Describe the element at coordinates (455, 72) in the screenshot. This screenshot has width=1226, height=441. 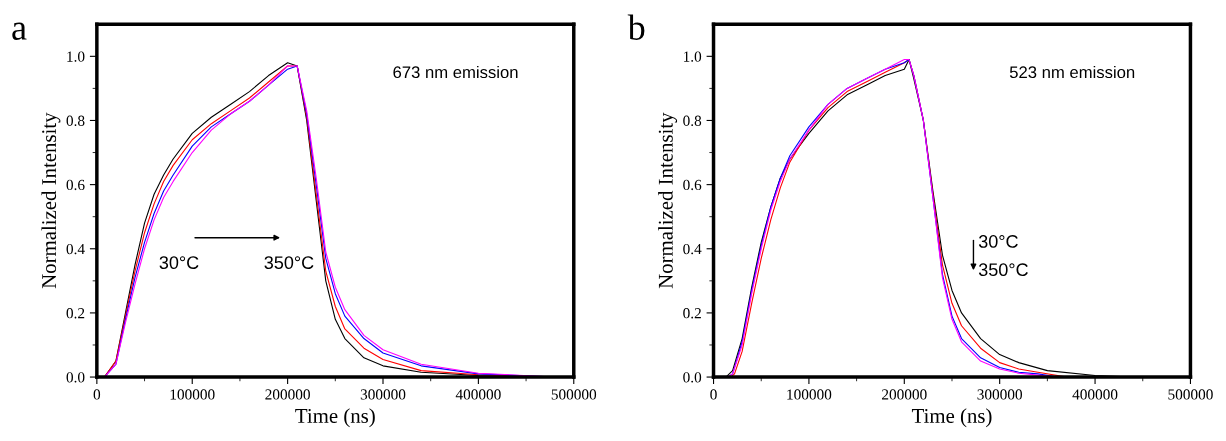
I see `annotation: 673 nm emission` at that location.